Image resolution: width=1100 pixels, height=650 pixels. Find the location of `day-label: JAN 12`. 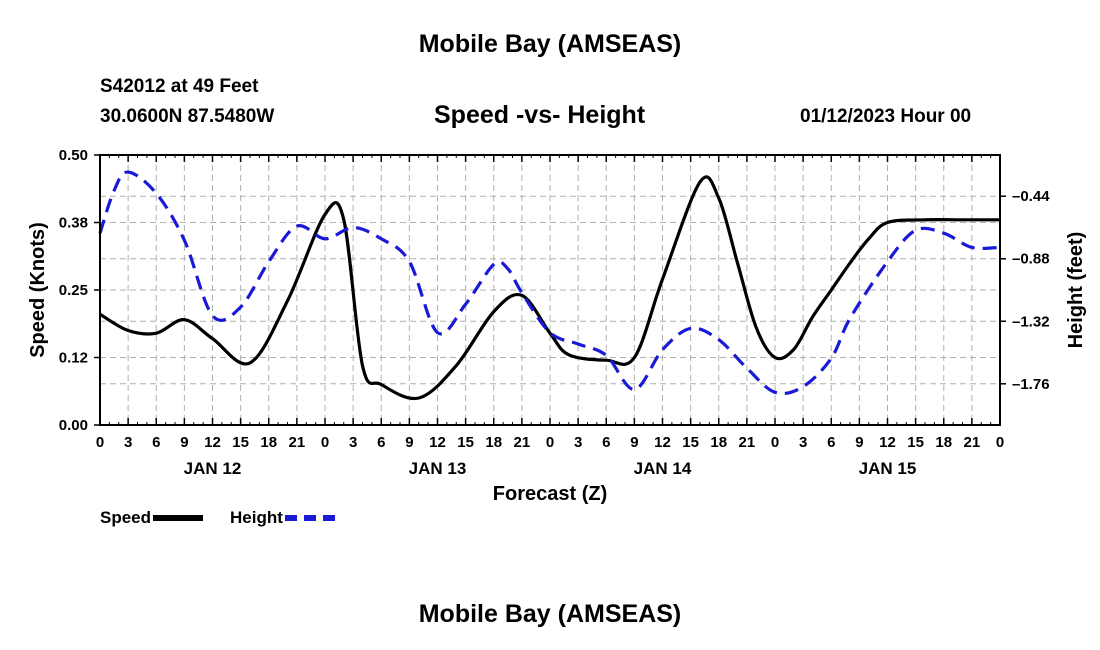

day-label: JAN 12 is located at coordinates (213, 468).